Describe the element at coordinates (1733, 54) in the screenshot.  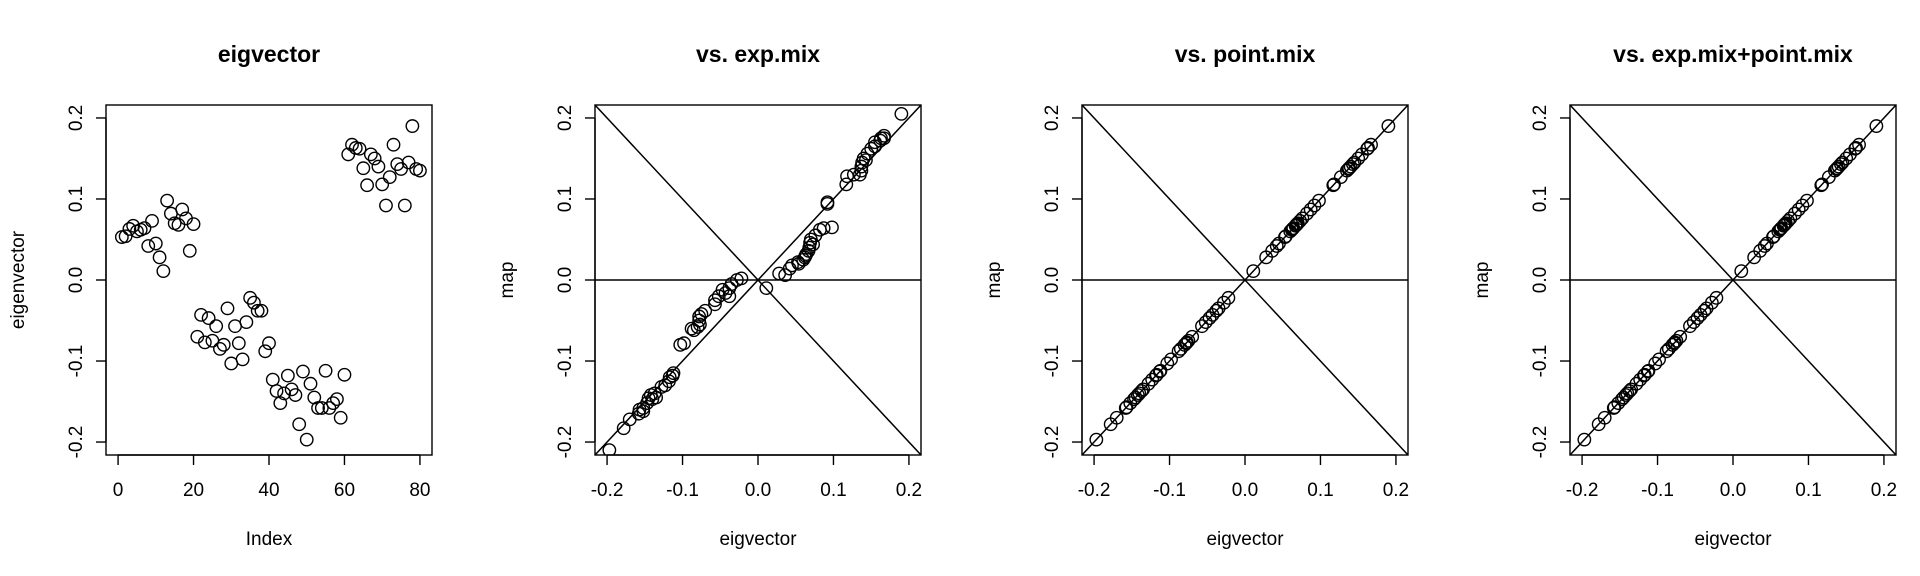
I see `chart-title: vs. exp.mix+point.mix` at that location.